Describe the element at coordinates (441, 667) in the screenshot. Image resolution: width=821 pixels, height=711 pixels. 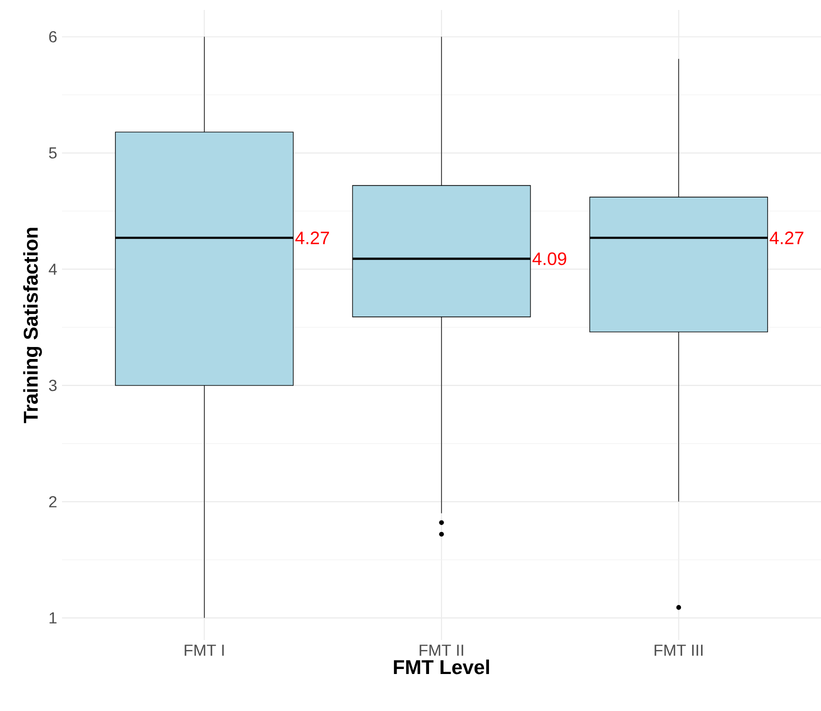
I see `x-axis-title: FMT Level` at that location.